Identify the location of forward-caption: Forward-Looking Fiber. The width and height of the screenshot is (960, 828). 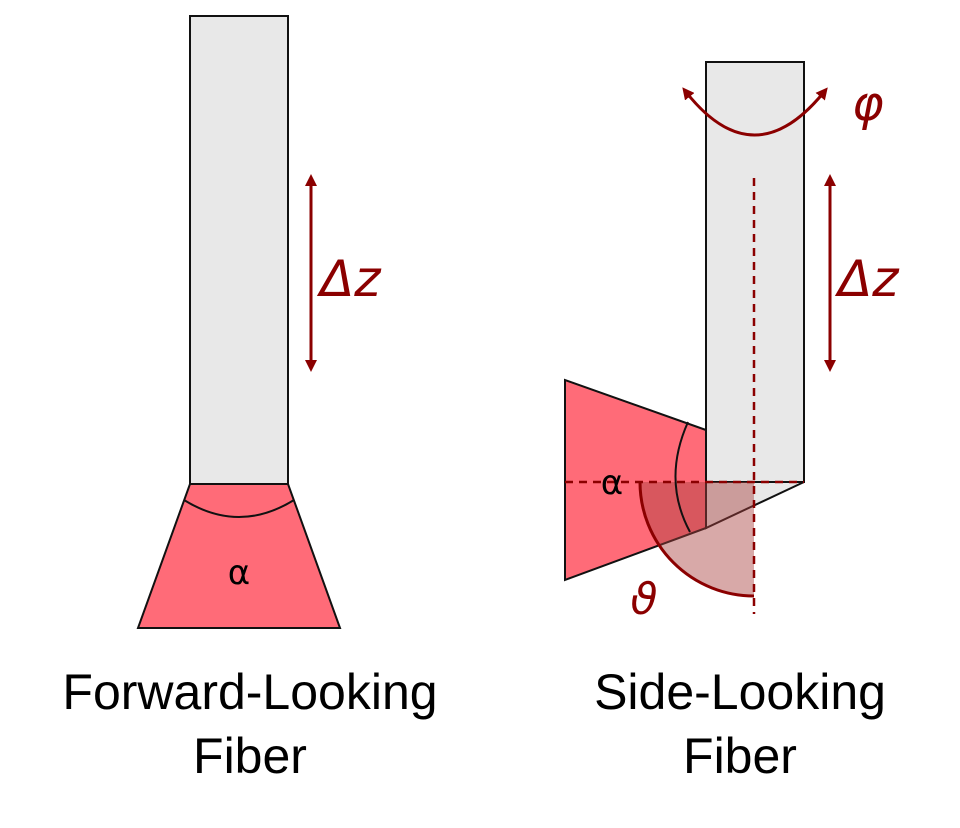
(250, 724).